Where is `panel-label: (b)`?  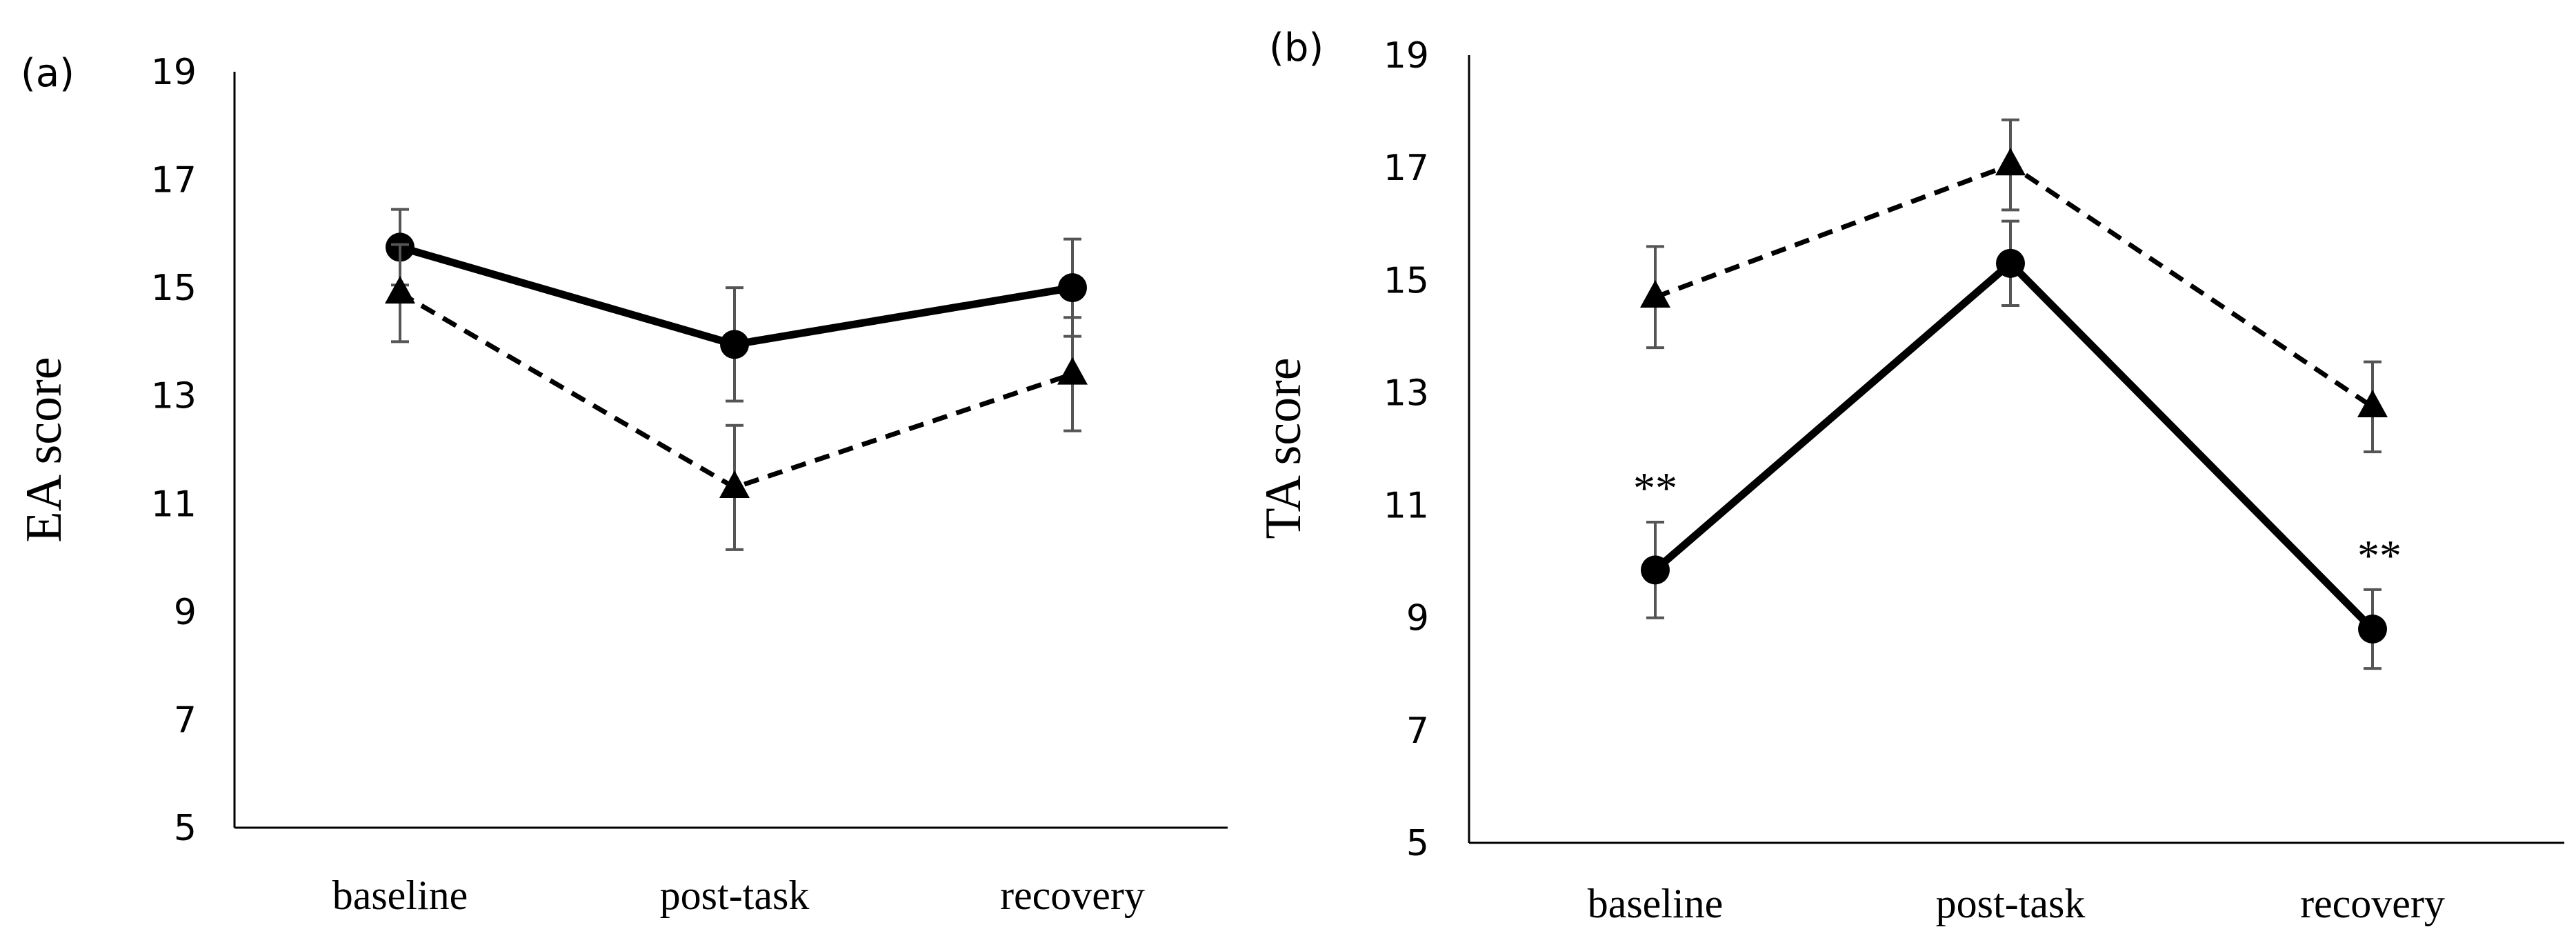
panel-label: (b) is located at coordinates (1296, 48).